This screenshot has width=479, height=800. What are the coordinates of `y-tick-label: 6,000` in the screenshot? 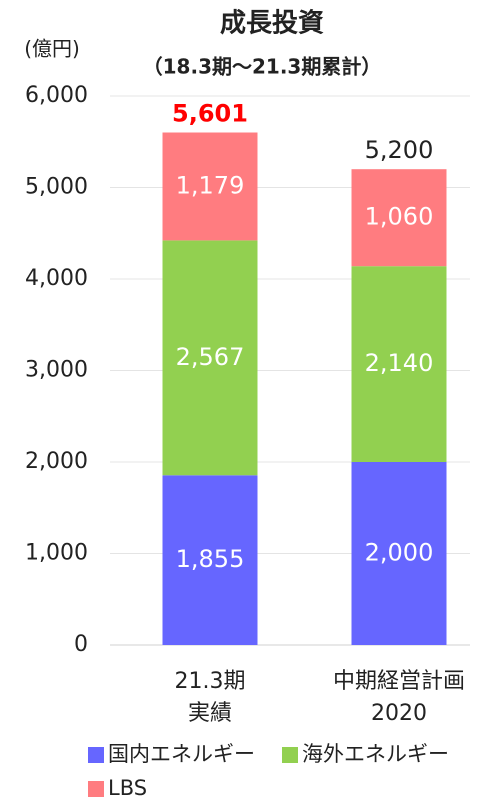 It's located at (56, 95).